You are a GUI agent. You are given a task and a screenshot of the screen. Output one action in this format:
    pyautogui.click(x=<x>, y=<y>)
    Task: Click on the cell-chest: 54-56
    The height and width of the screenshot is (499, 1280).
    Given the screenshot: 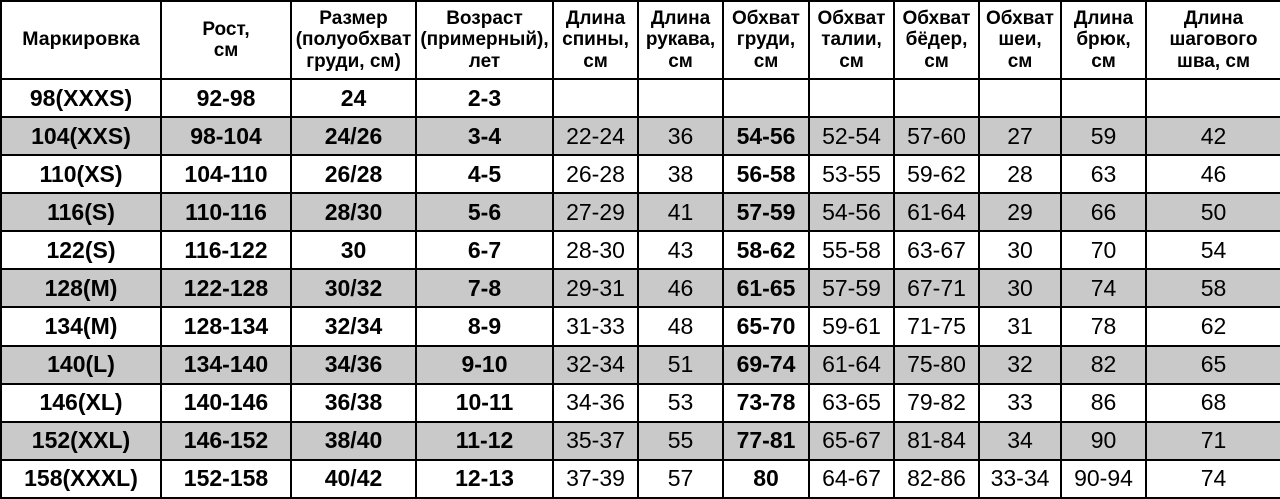 What is the action you would take?
    pyautogui.click(x=766, y=136)
    